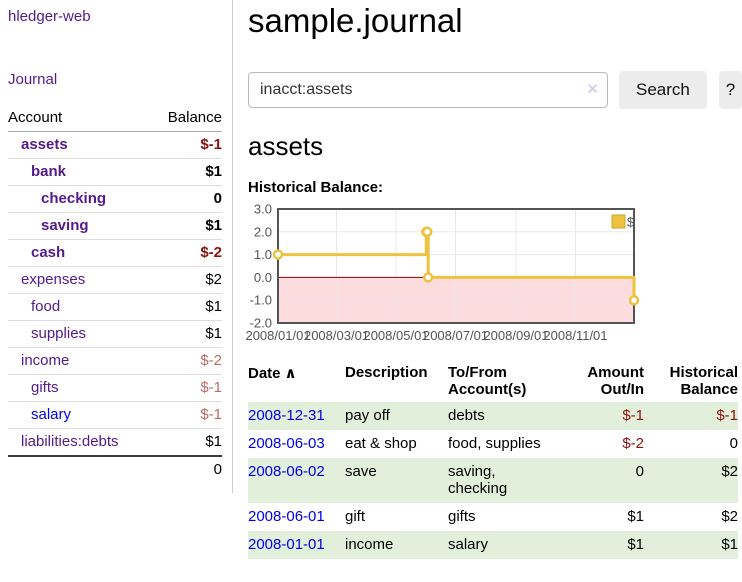 The height and width of the screenshot is (582, 742). What do you see at coordinates (729, 544) in the screenshot?
I see `transaction-historical: $1` at bounding box center [729, 544].